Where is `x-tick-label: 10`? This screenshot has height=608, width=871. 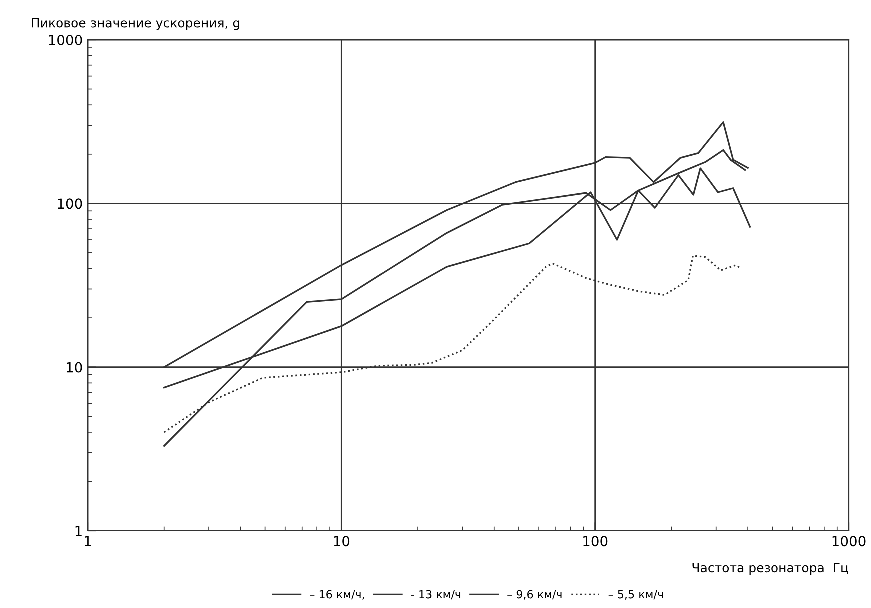 x-tick-label: 10 is located at coordinates (342, 541).